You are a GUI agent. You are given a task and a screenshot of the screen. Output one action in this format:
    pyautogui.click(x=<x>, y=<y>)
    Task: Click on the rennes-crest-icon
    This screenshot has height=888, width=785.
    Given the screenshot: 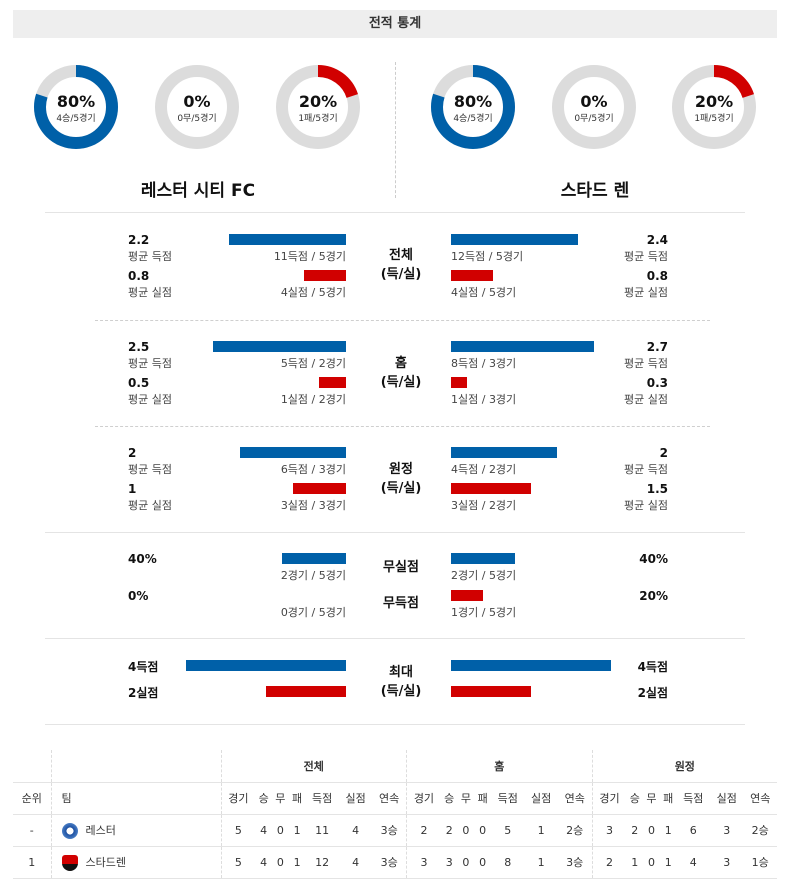 What is the action you would take?
    pyautogui.click(x=69, y=862)
    